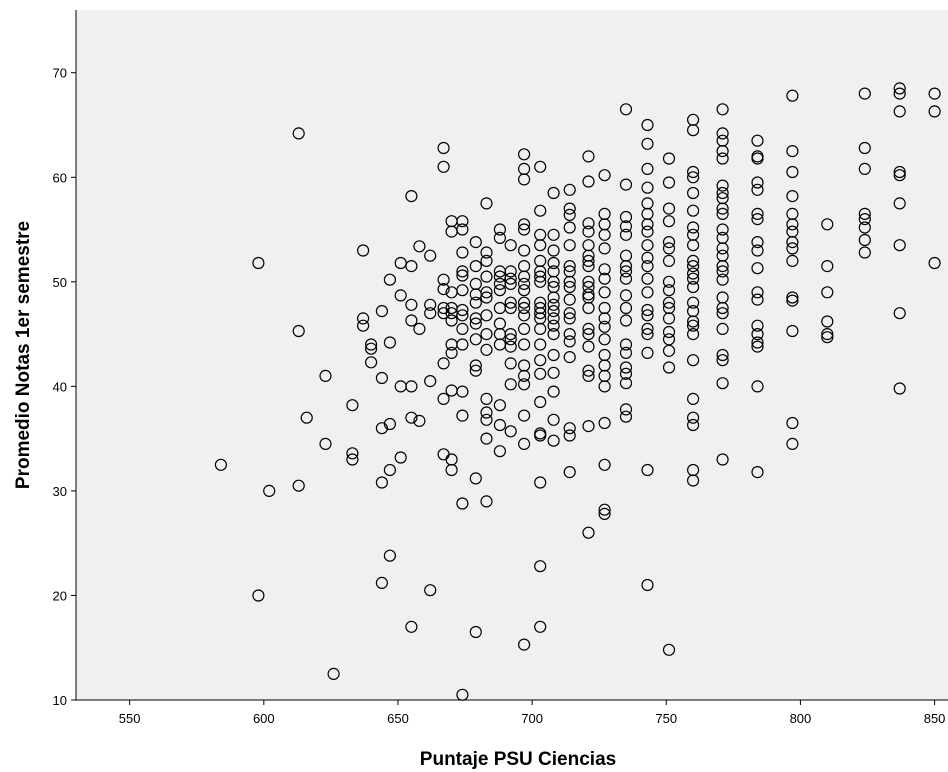  I want to click on y-axis-title: Promedio Notas 1er semestre, so click(23, 355).